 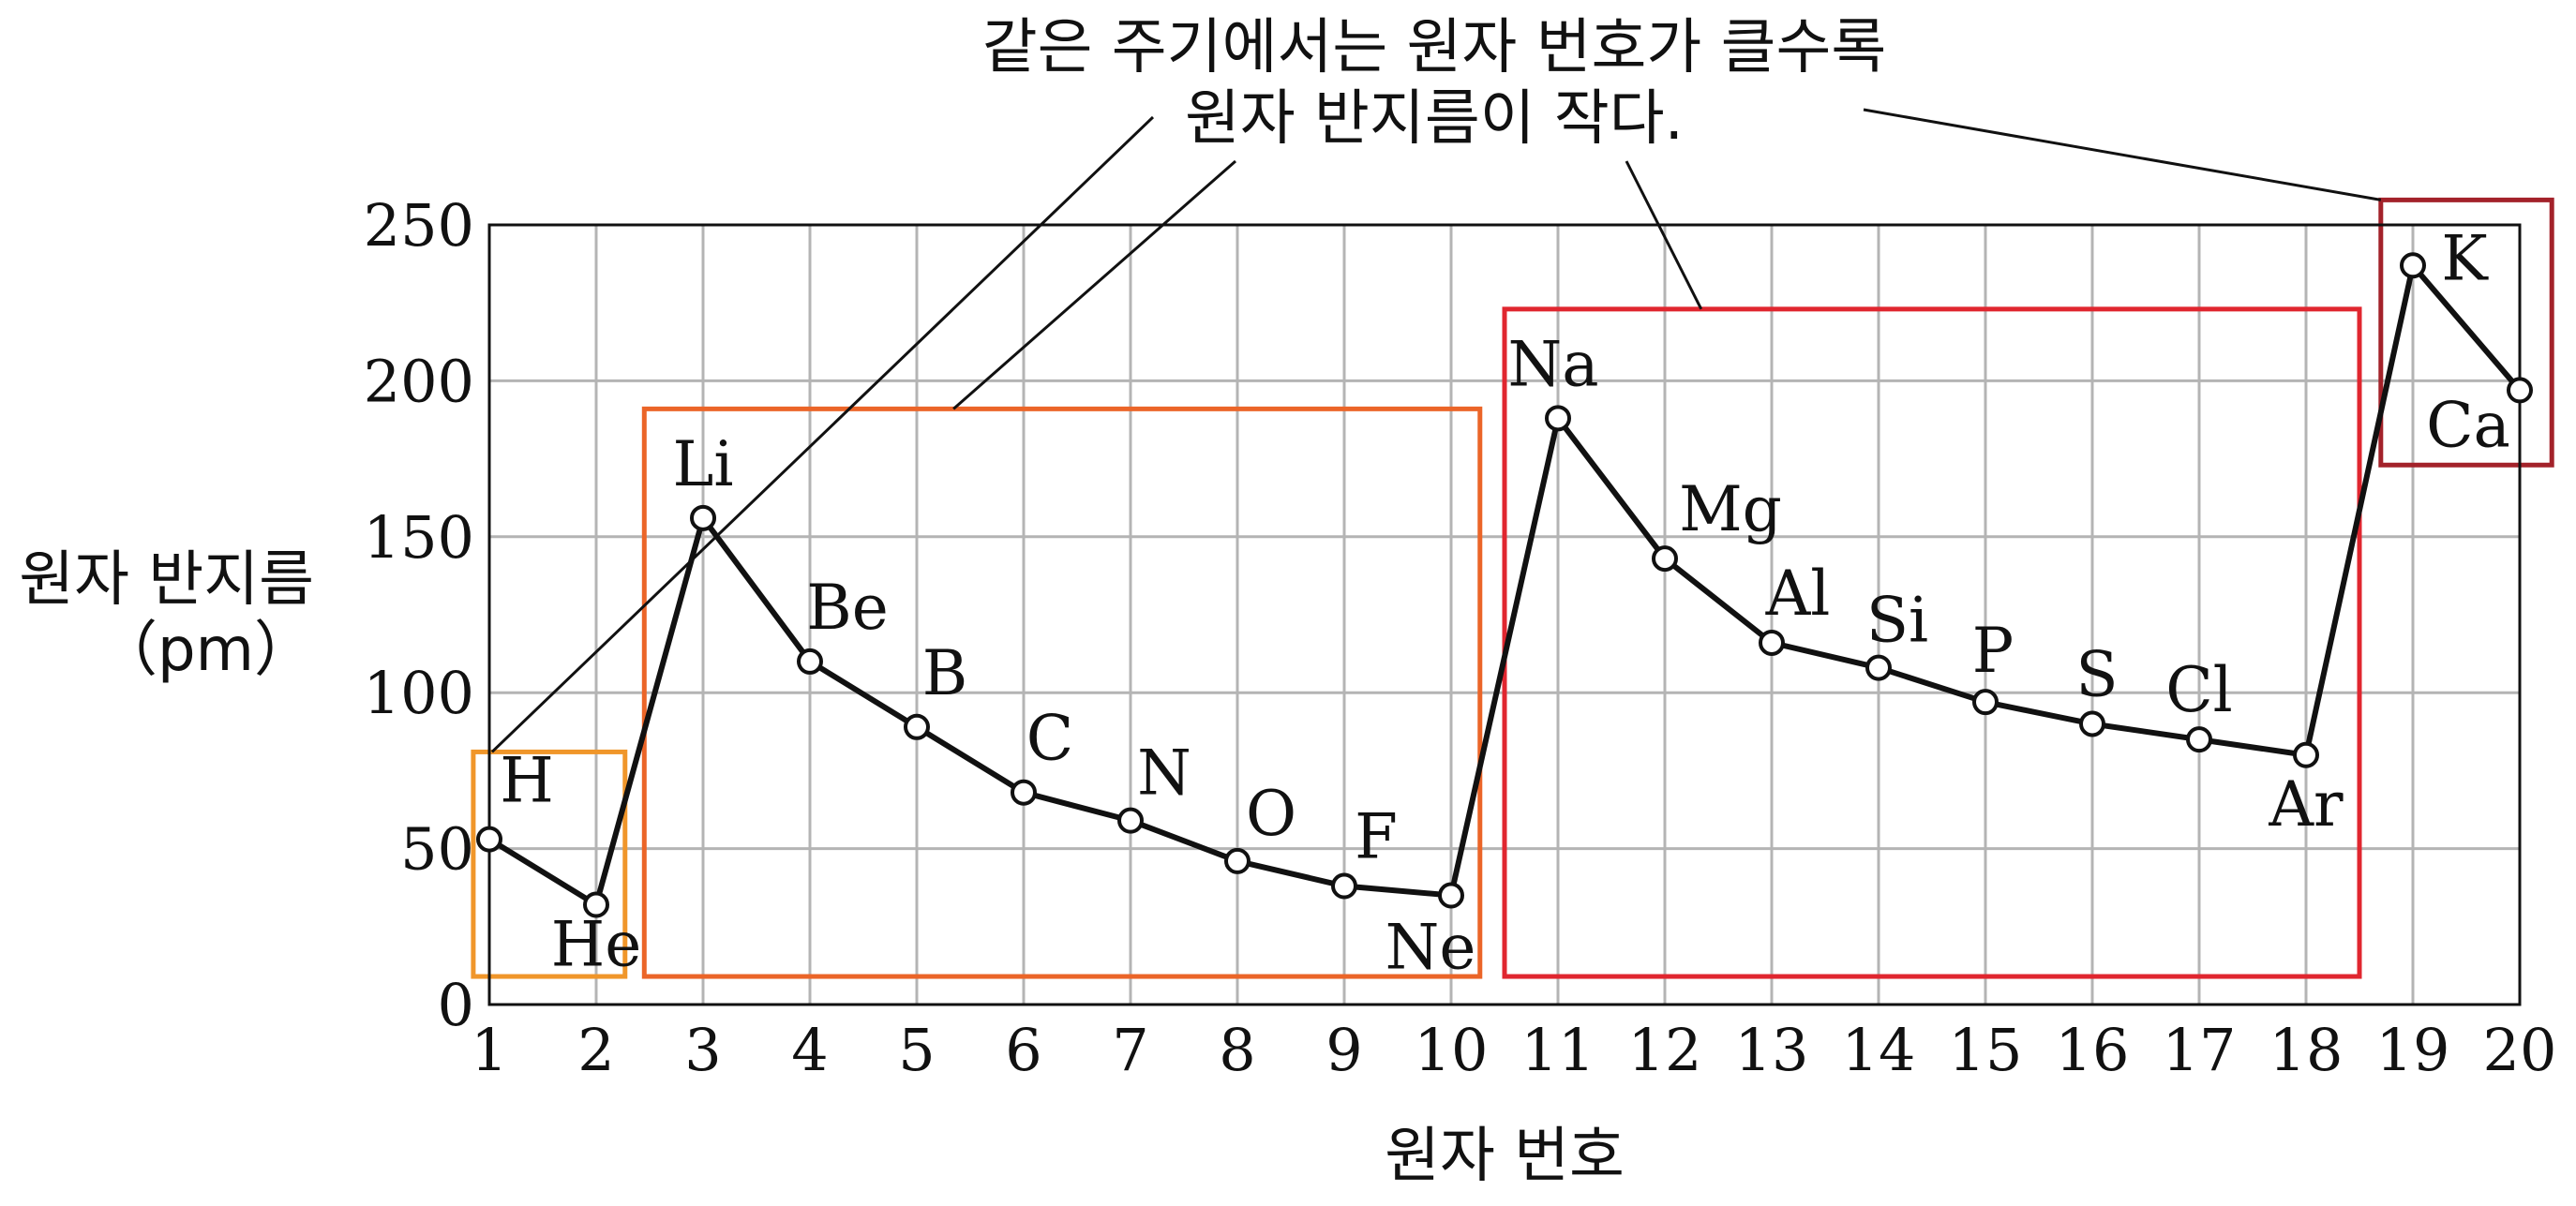 What do you see at coordinates (2093, 1050) in the screenshot?
I see `x-tick-label-16: 16` at bounding box center [2093, 1050].